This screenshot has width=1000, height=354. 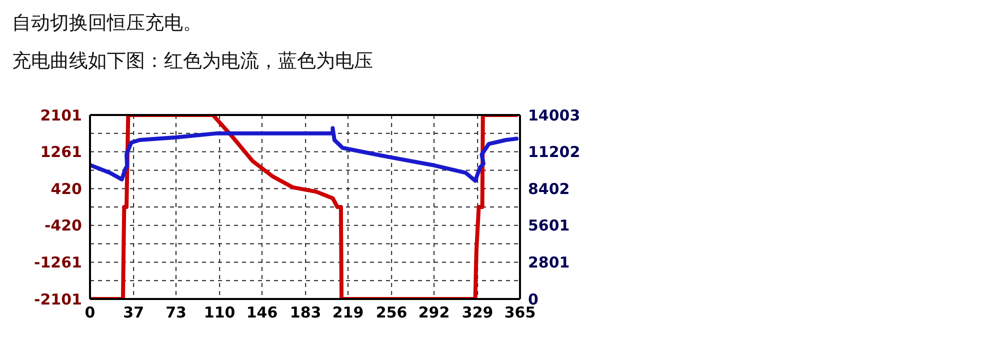 What do you see at coordinates (220, 313) in the screenshot?
I see `x-tick-label: 110` at bounding box center [220, 313].